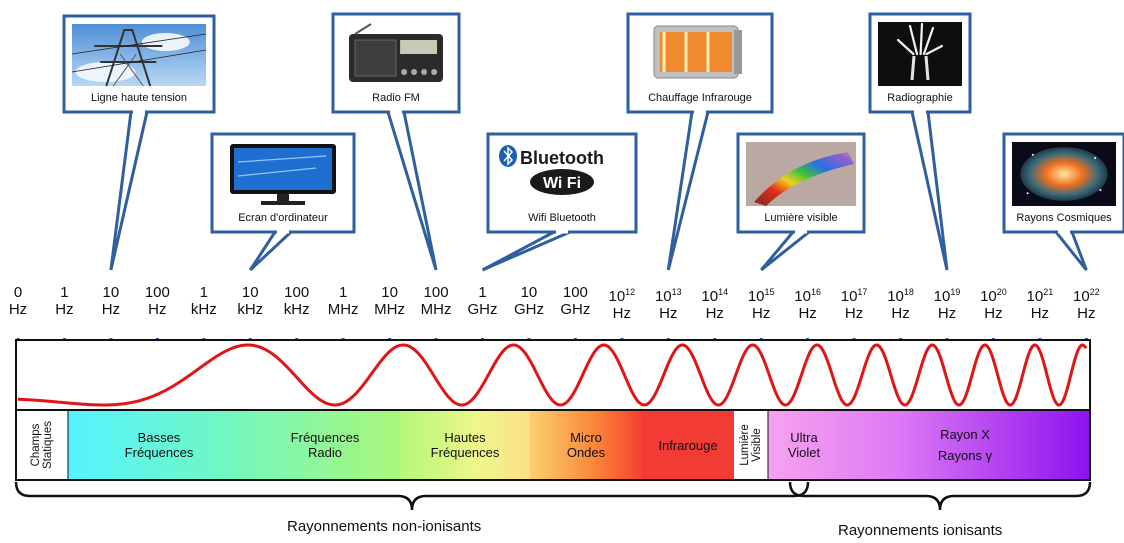 This screenshot has width=1124, height=543. Describe the element at coordinates (283, 198) in the screenshot. I see `monitor-neck` at that location.